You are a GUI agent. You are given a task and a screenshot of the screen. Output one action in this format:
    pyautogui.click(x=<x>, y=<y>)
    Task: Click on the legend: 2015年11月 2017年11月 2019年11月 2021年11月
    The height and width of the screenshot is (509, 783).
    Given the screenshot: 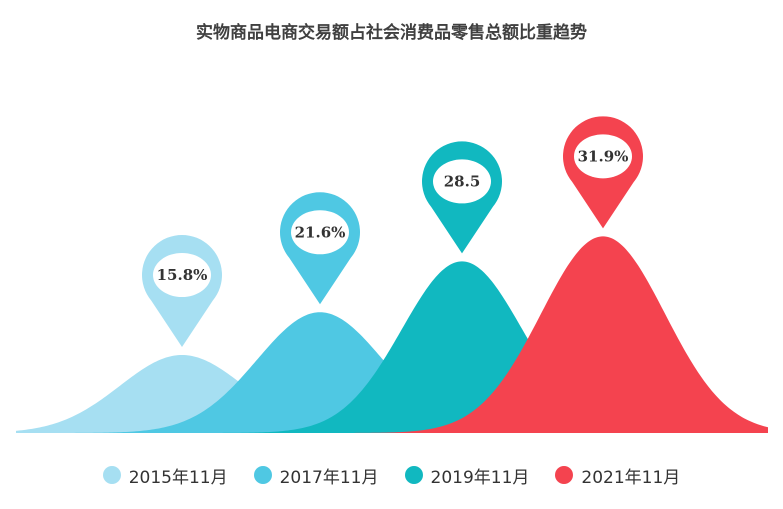 What is the action you would take?
    pyautogui.click(x=391, y=475)
    